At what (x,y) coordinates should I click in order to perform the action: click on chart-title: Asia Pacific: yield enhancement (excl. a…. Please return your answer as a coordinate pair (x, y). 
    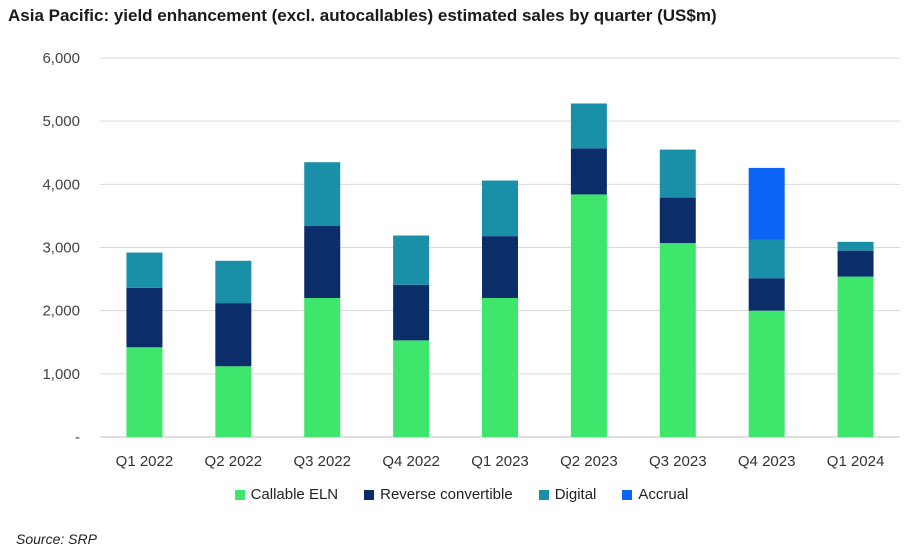
    Looking at the image, I should click on (362, 15).